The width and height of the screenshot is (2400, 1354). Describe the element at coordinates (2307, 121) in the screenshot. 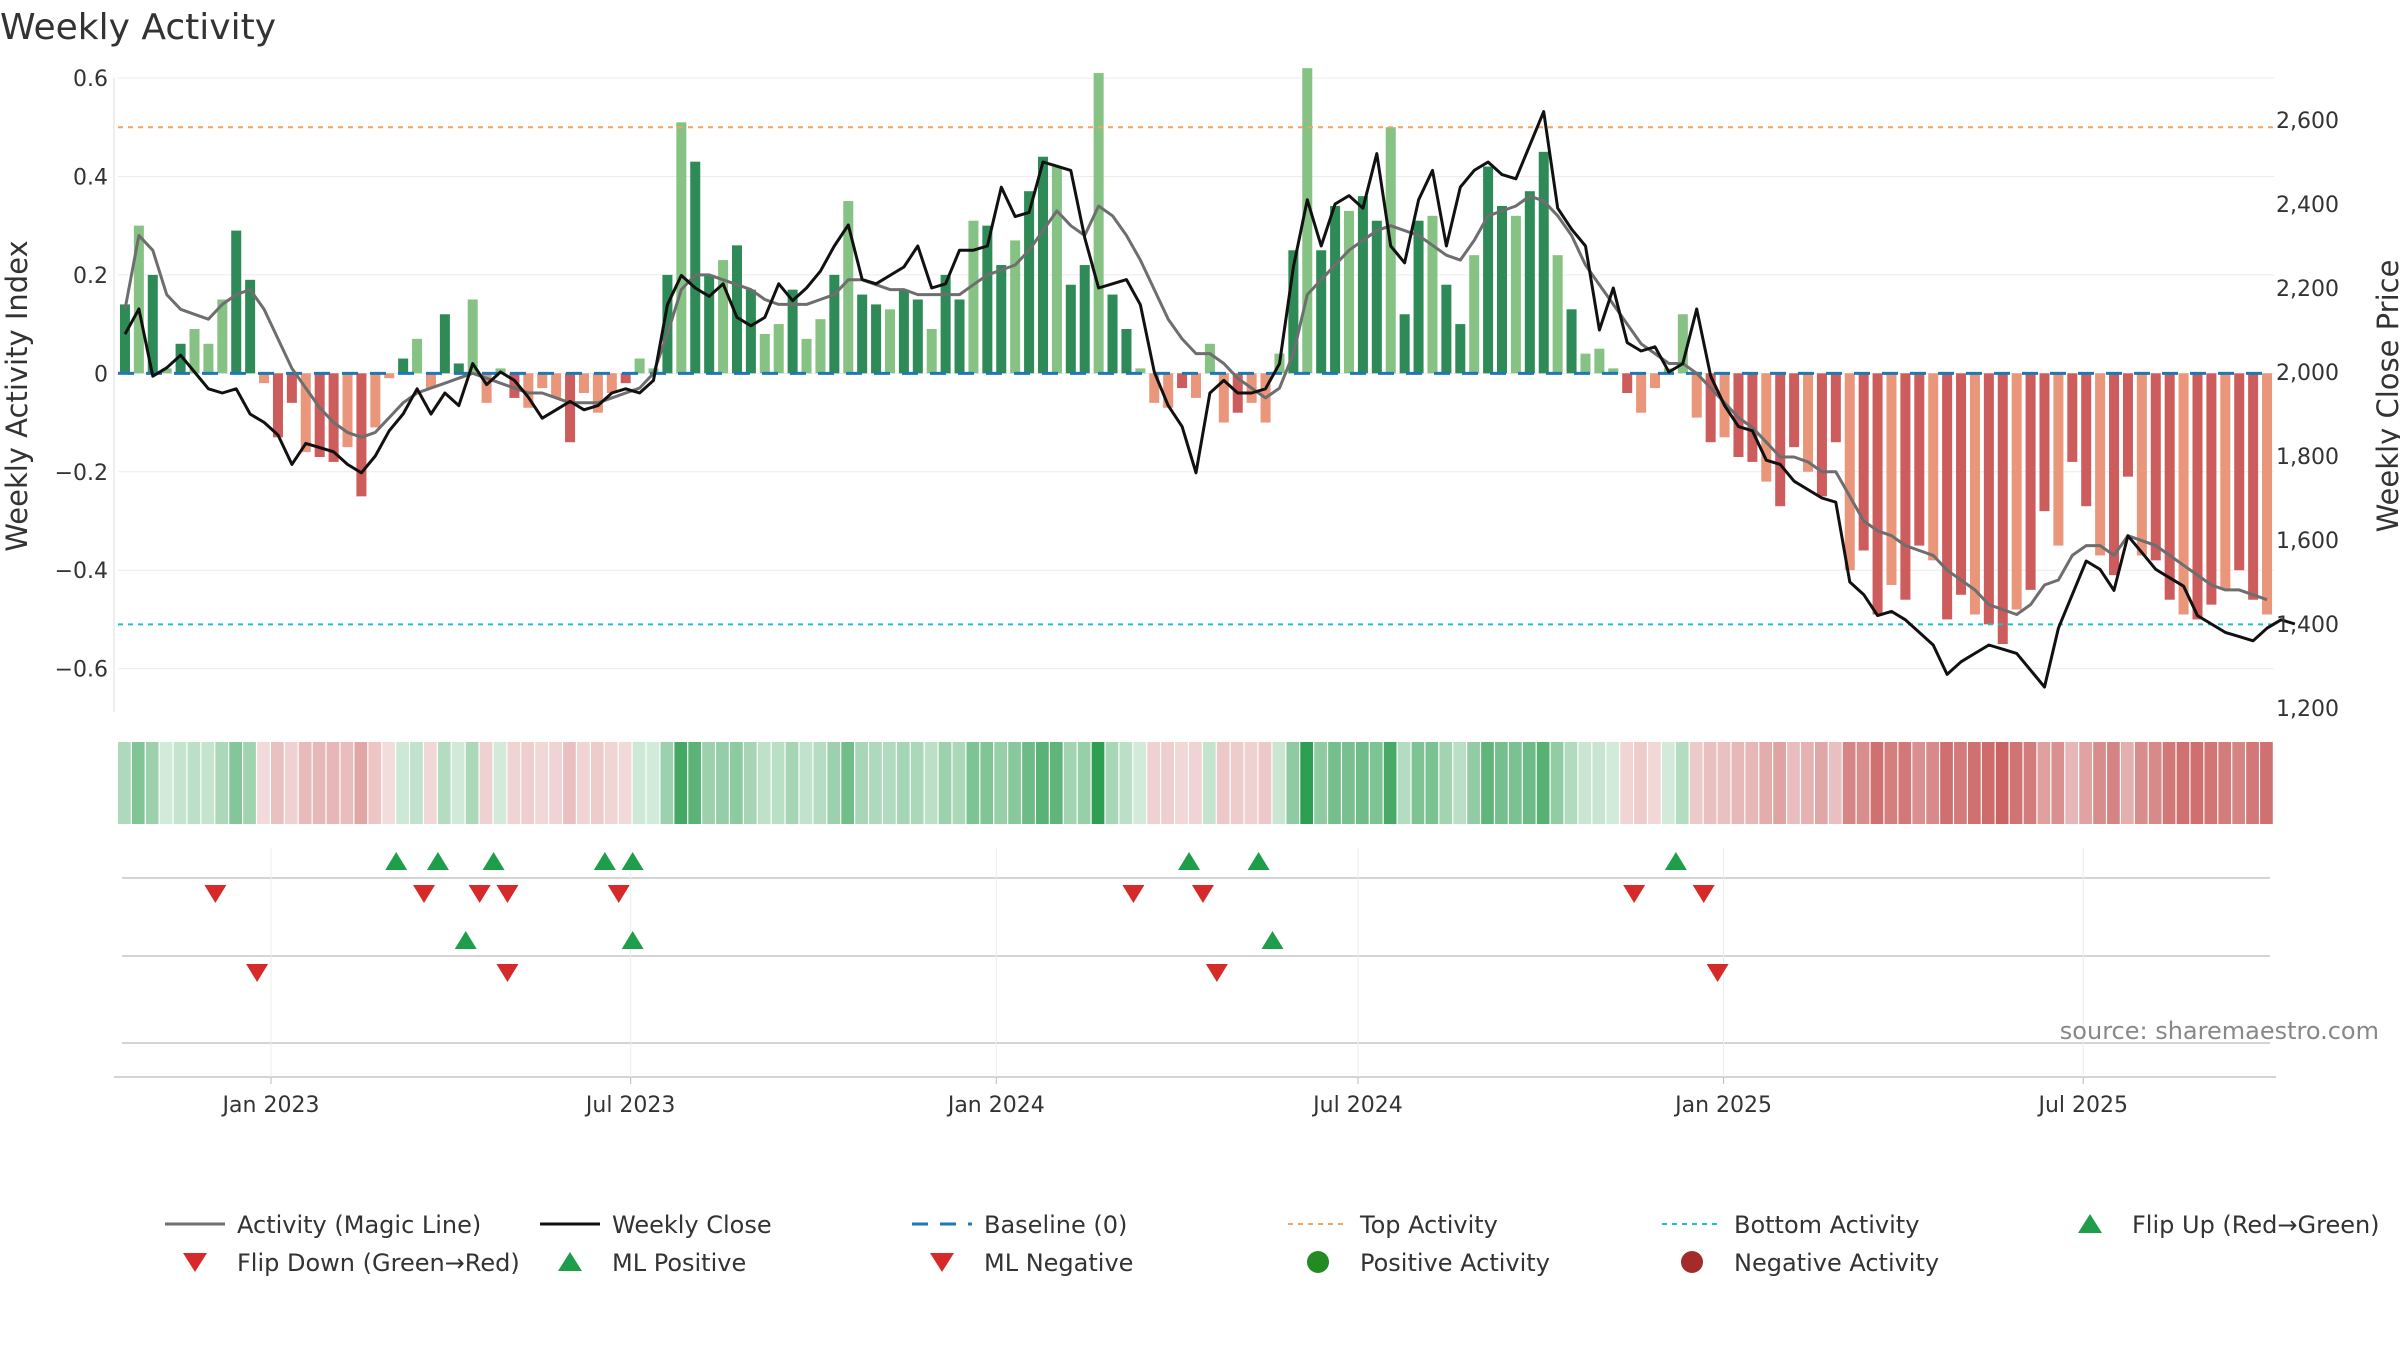

I see `y2-tick-label: 2,600` at that location.